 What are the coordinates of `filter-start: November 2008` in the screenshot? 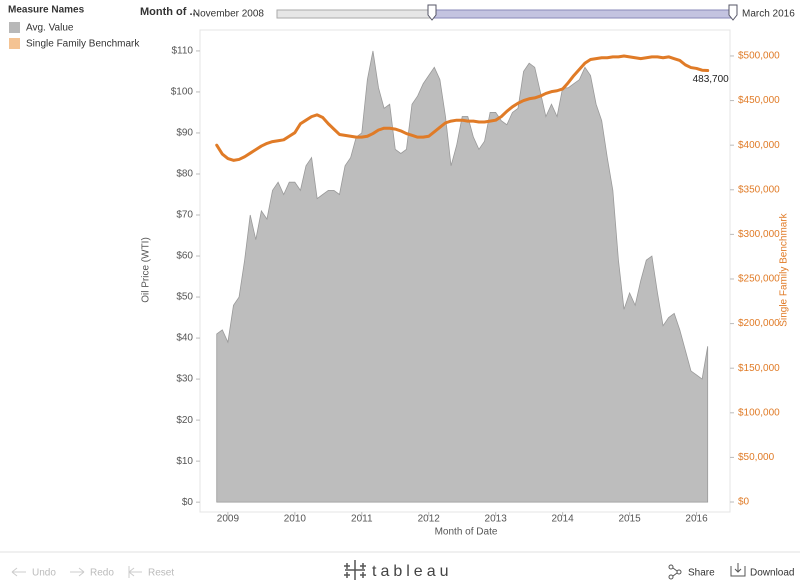 It's located at (229, 14).